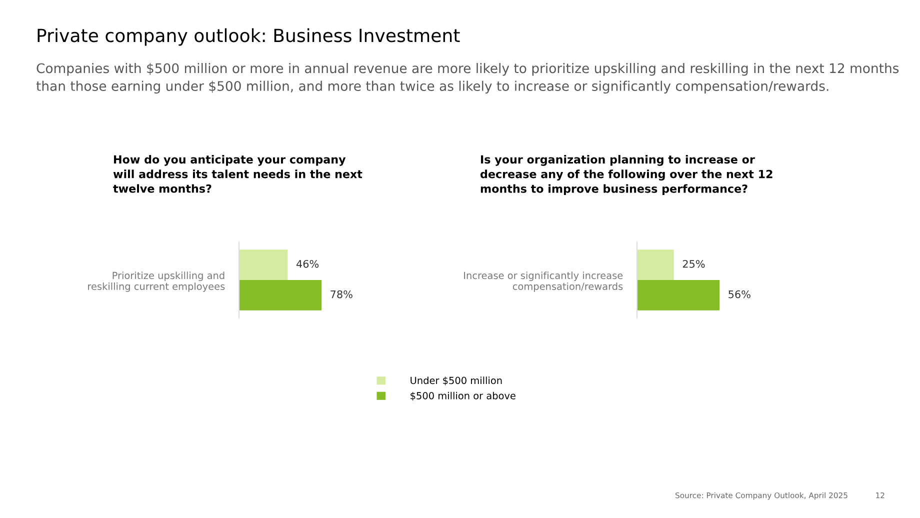 This screenshot has height=518, width=920. What do you see at coordinates (467, 78) in the screenshot?
I see `text: Companies with $500 million or more in annual revenue are more likely to prioritize upskilling and reskilling in the next 12 months than those earning under $500 million, and more than twice as likely to increase or significantly compensation/rewards.` at bounding box center [467, 78].